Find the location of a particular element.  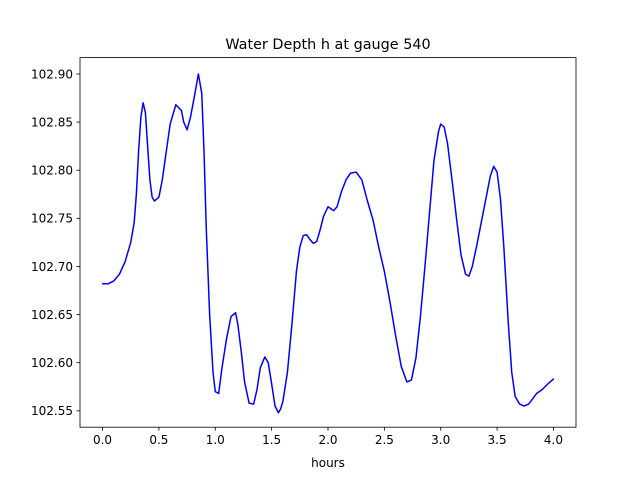

x-tick-label: 3.0 is located at coordinates (440, 440).